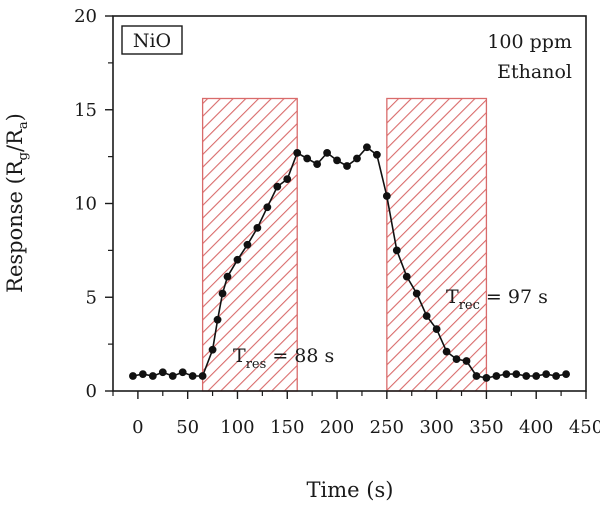  I want to click on y-axis-title: Response (Rg/Ra), so click(17, 203).